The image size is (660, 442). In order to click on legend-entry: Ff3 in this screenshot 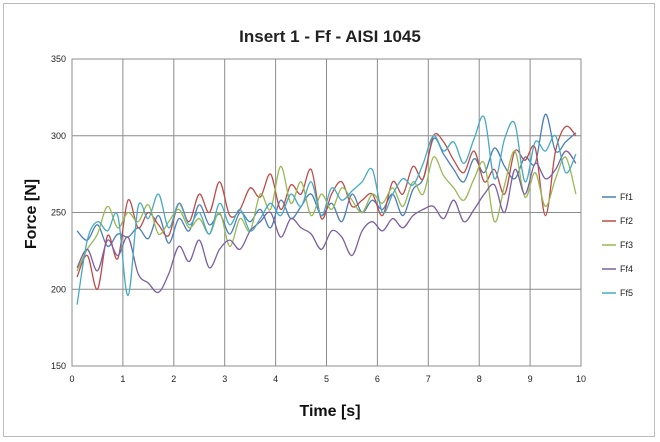, I will do `click(626, 245)`.